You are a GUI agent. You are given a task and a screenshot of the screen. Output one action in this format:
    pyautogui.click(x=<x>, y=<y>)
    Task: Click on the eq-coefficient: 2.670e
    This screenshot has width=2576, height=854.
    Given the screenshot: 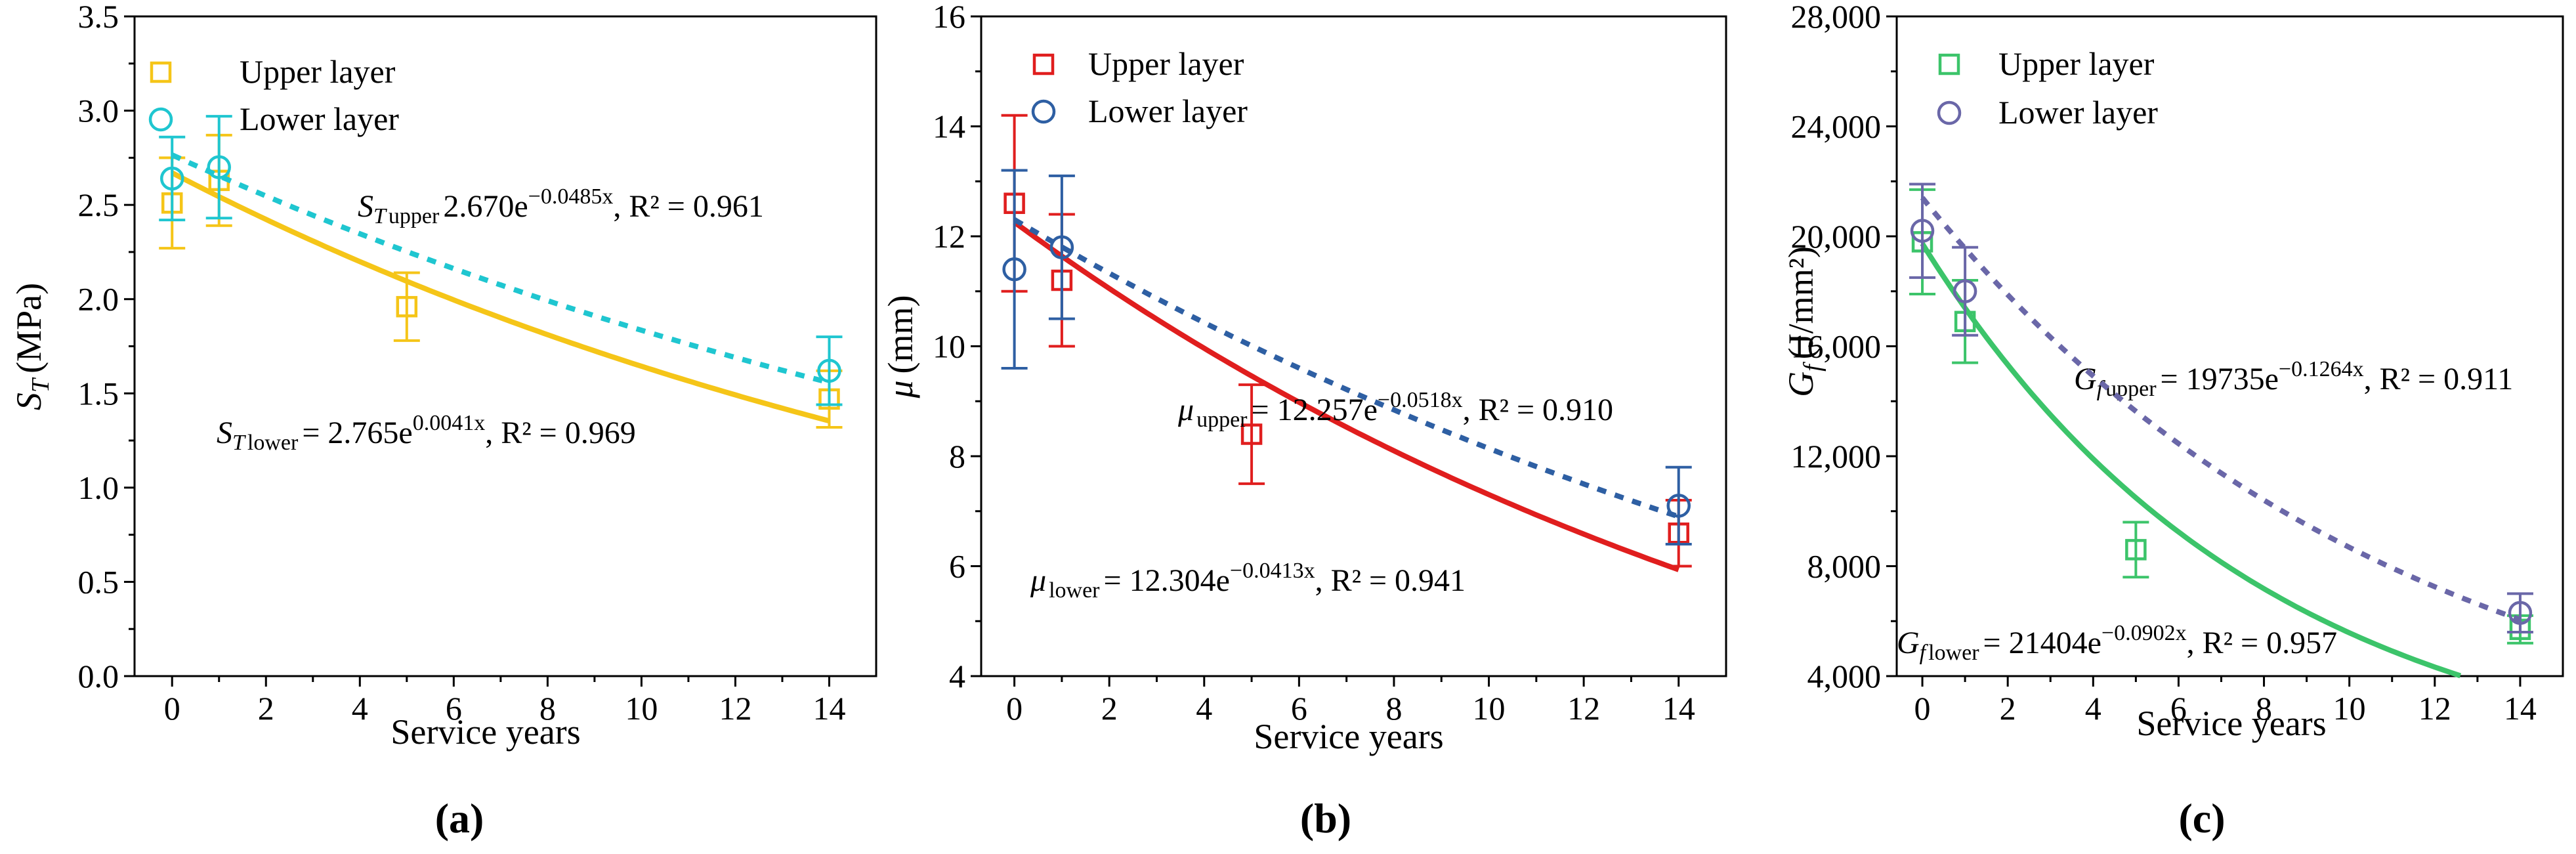 What is the action you would take?
    pyautogui.click(x=485, y=207)
    